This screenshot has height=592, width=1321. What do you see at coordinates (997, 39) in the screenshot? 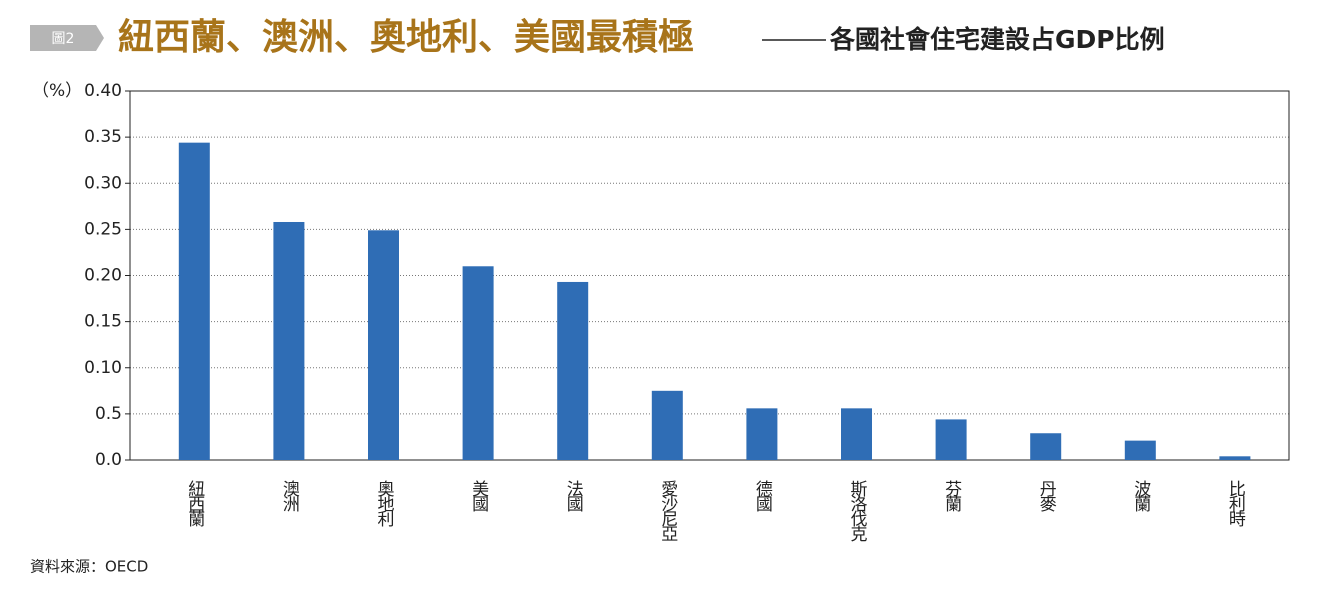
I see `chart-subtitle: 各國社會住宅建設占GDP比例` at bounding box center [997, 39].